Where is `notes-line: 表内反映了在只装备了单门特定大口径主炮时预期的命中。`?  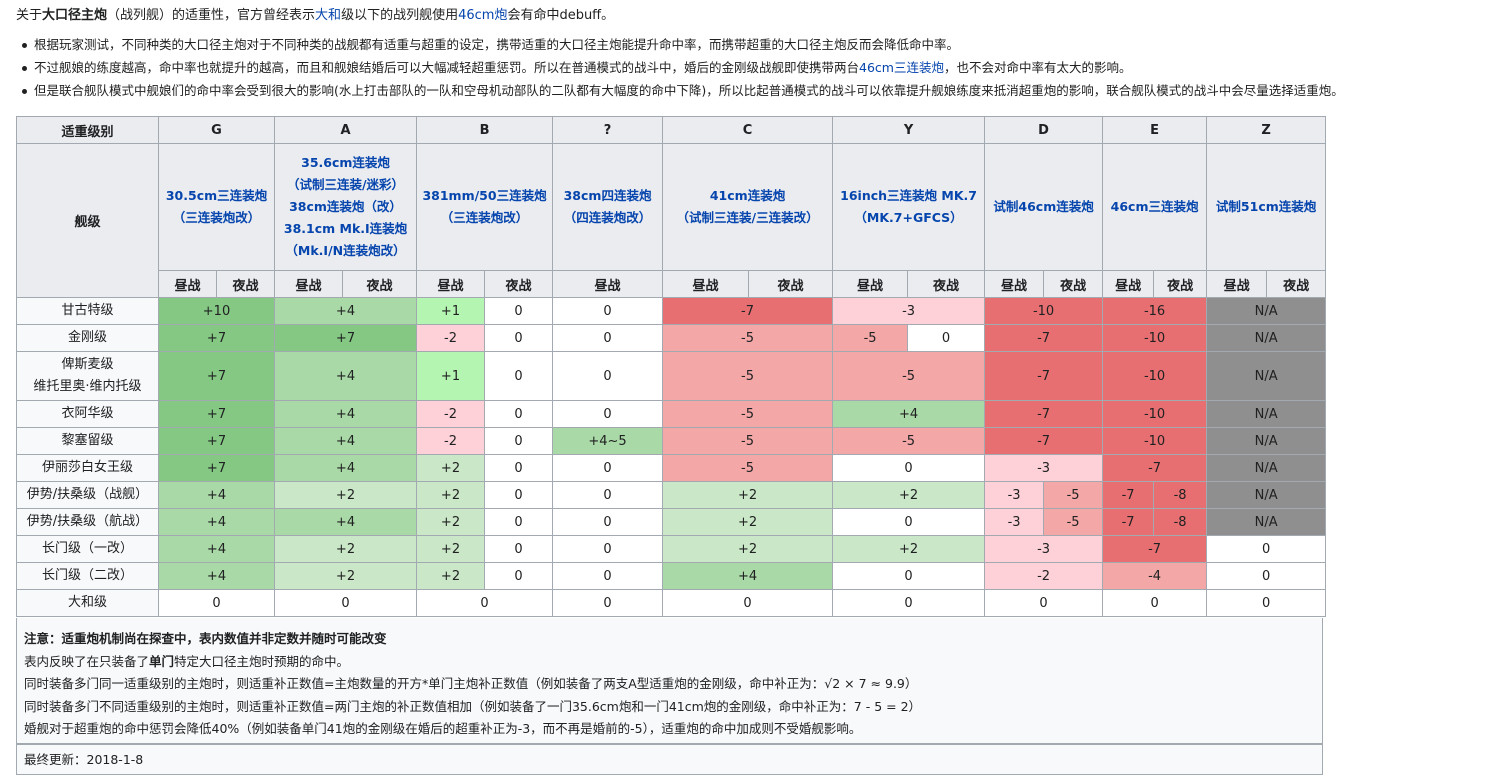
notes-line: 表内反映了在只装备了单门特定大口径主炮时预期的命中。 is located at coordinates (187, 661).